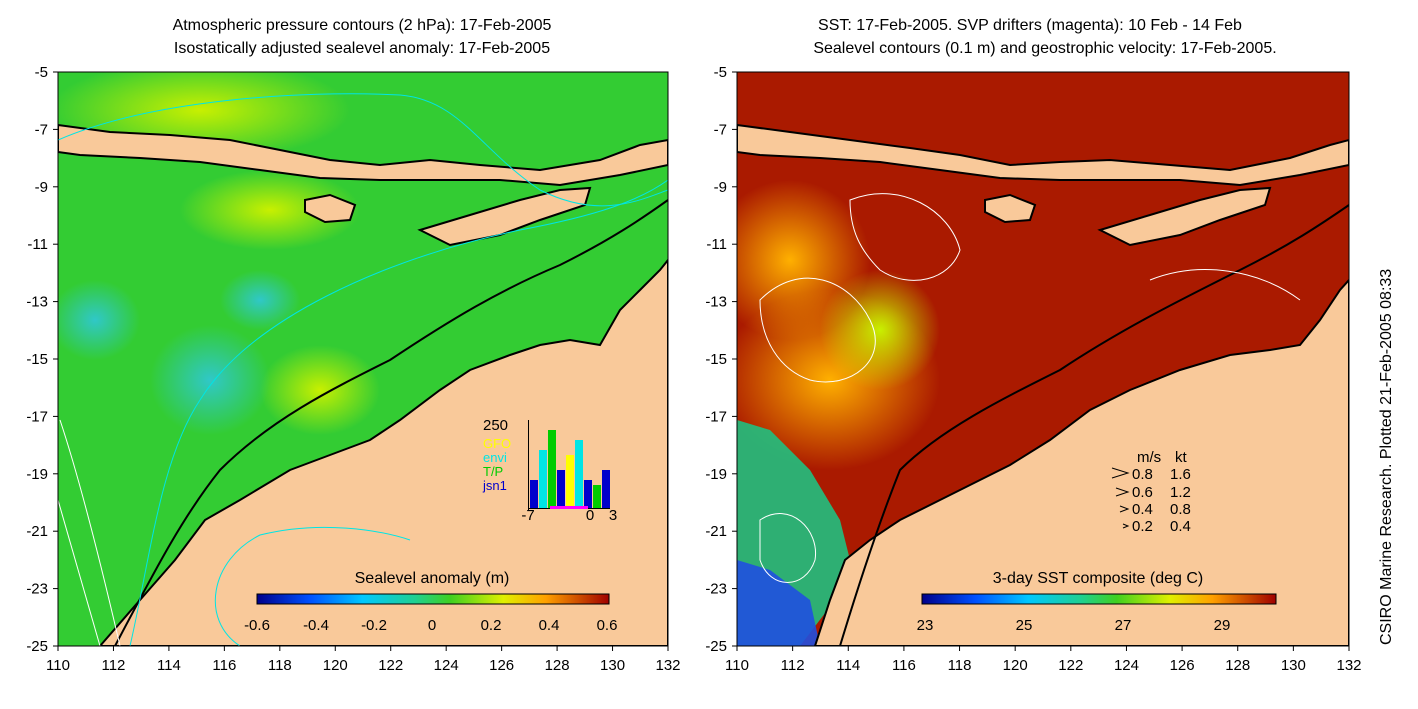 Image resolution: width=1418 pixels, height=709 pixels. What do you see at coordinates (493, 471) in the screenshot?
I see `inset-legend-tp: T/P` at bounding box center [493, 471].